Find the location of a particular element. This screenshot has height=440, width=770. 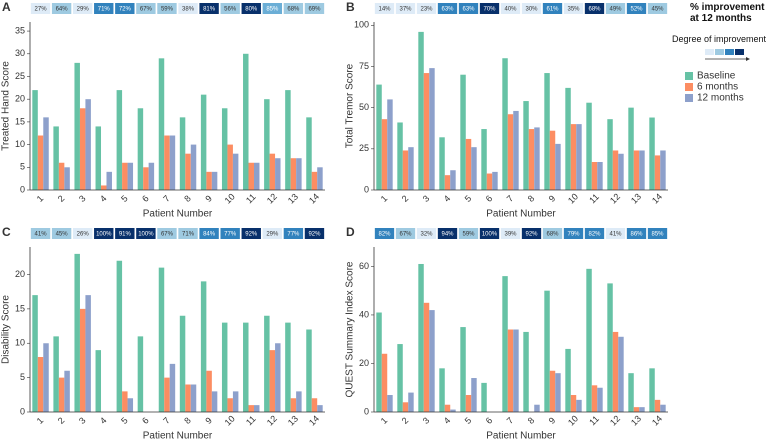

x-tick-label: 6 is located at coordinates (489, 420).